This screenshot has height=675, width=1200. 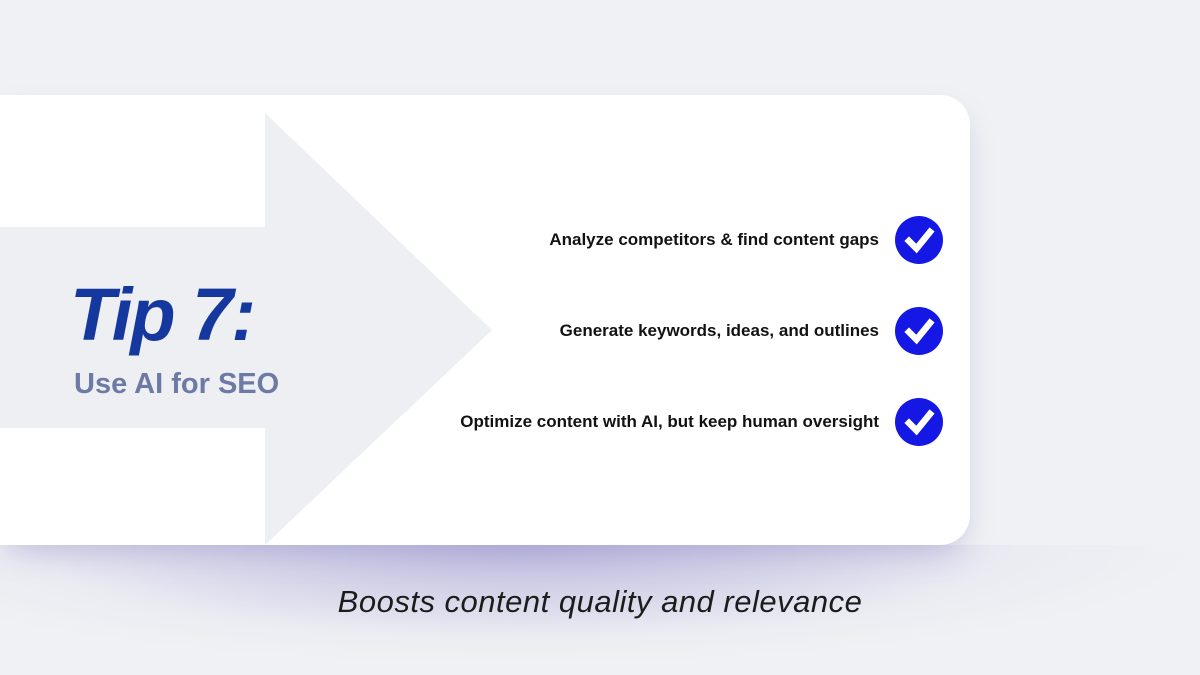 I want to click on benefit-caption: Boosts content quality and relevance, so click(x=600, y=601).